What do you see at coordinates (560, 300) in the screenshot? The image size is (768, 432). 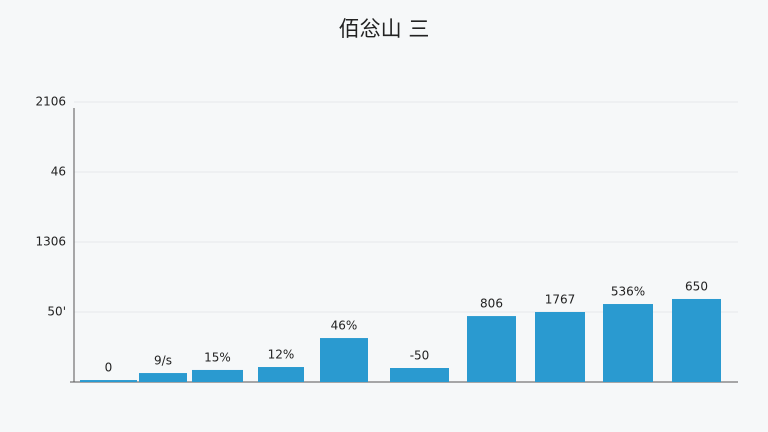 I see `value-label: 1767` at bounding box center [560, 300].